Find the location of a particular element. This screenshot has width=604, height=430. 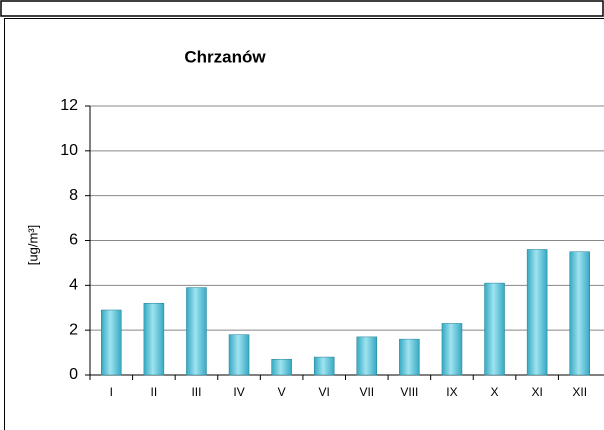

x-tick-label: XI is located at coordinates (536, 392).